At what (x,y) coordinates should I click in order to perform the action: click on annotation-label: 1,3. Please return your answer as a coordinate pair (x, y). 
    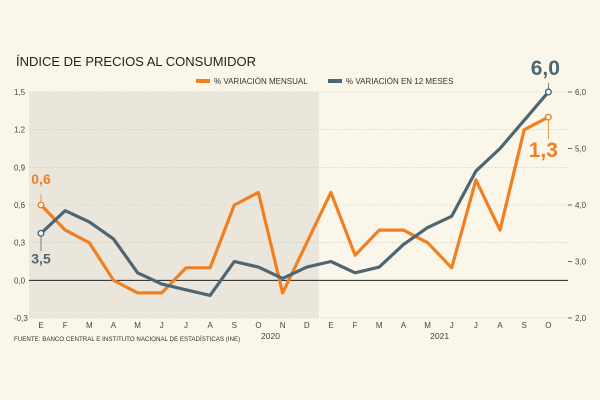
    Looking at the image, I should click on (543, 150).